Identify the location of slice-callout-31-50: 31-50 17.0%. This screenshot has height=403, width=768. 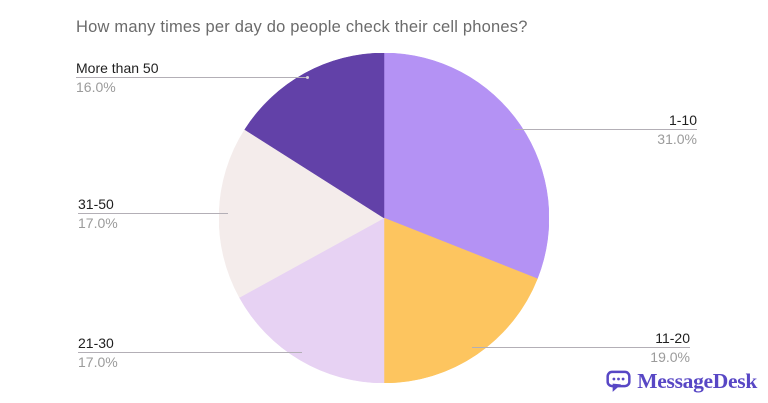
(153, 213).